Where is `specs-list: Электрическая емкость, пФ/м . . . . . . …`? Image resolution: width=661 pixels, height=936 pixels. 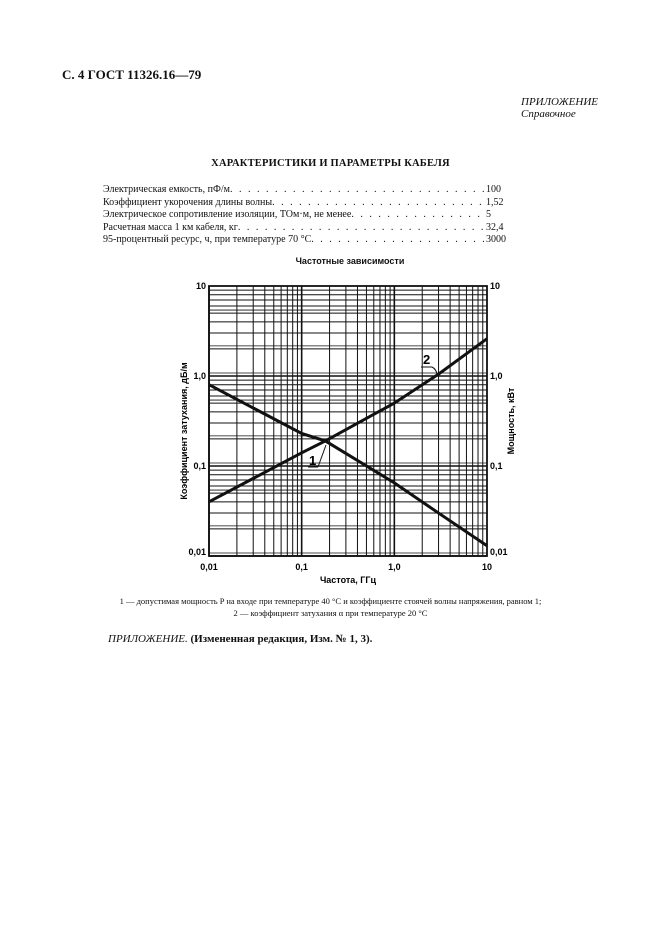
specs-list: Электрическая емкость, пФ/м . . . . . . … is located at coordinates (304, 215).